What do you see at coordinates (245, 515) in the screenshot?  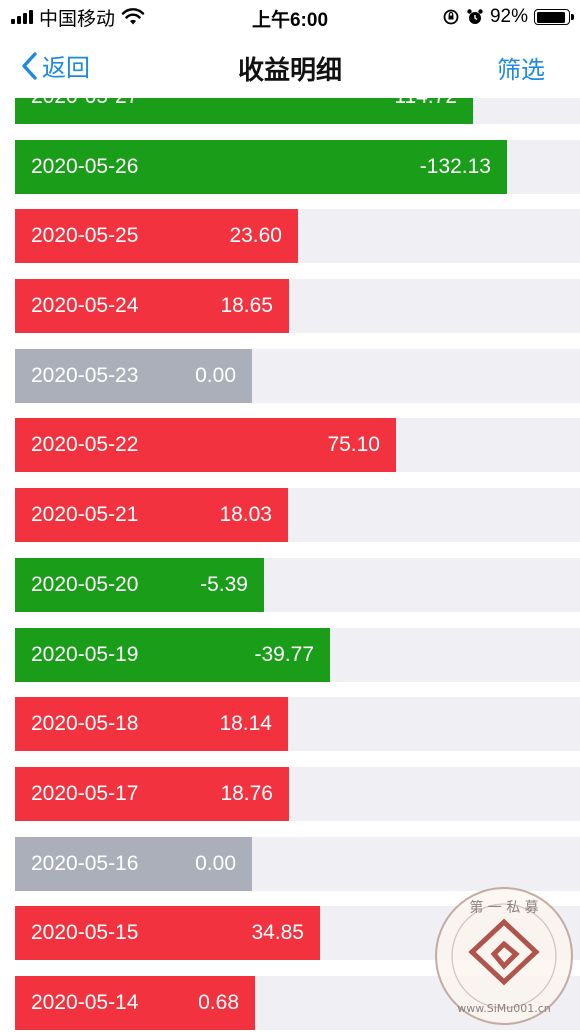 I see `row-value: 18.03` at bounding box center [245, 515].